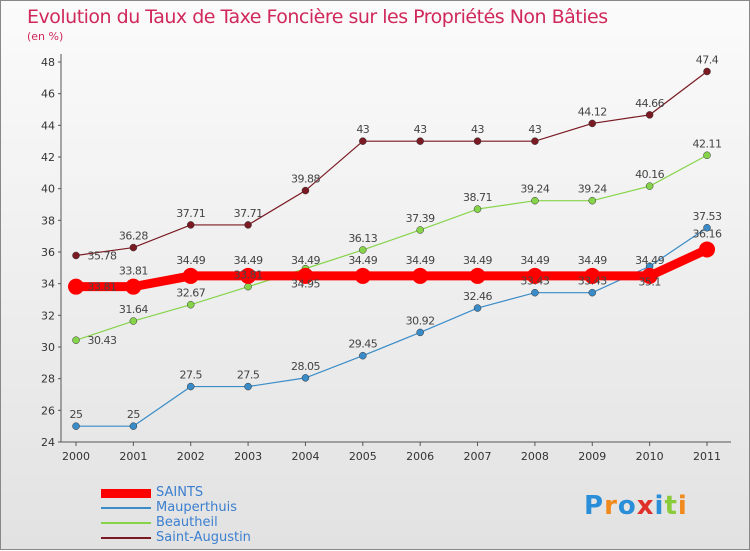 This screenshot has width=750, height=551. What do you see at coordinates (203, 537) in the screenshot?
I see `legend-label: Saint-Augustin` at bounding box center [203, 537].